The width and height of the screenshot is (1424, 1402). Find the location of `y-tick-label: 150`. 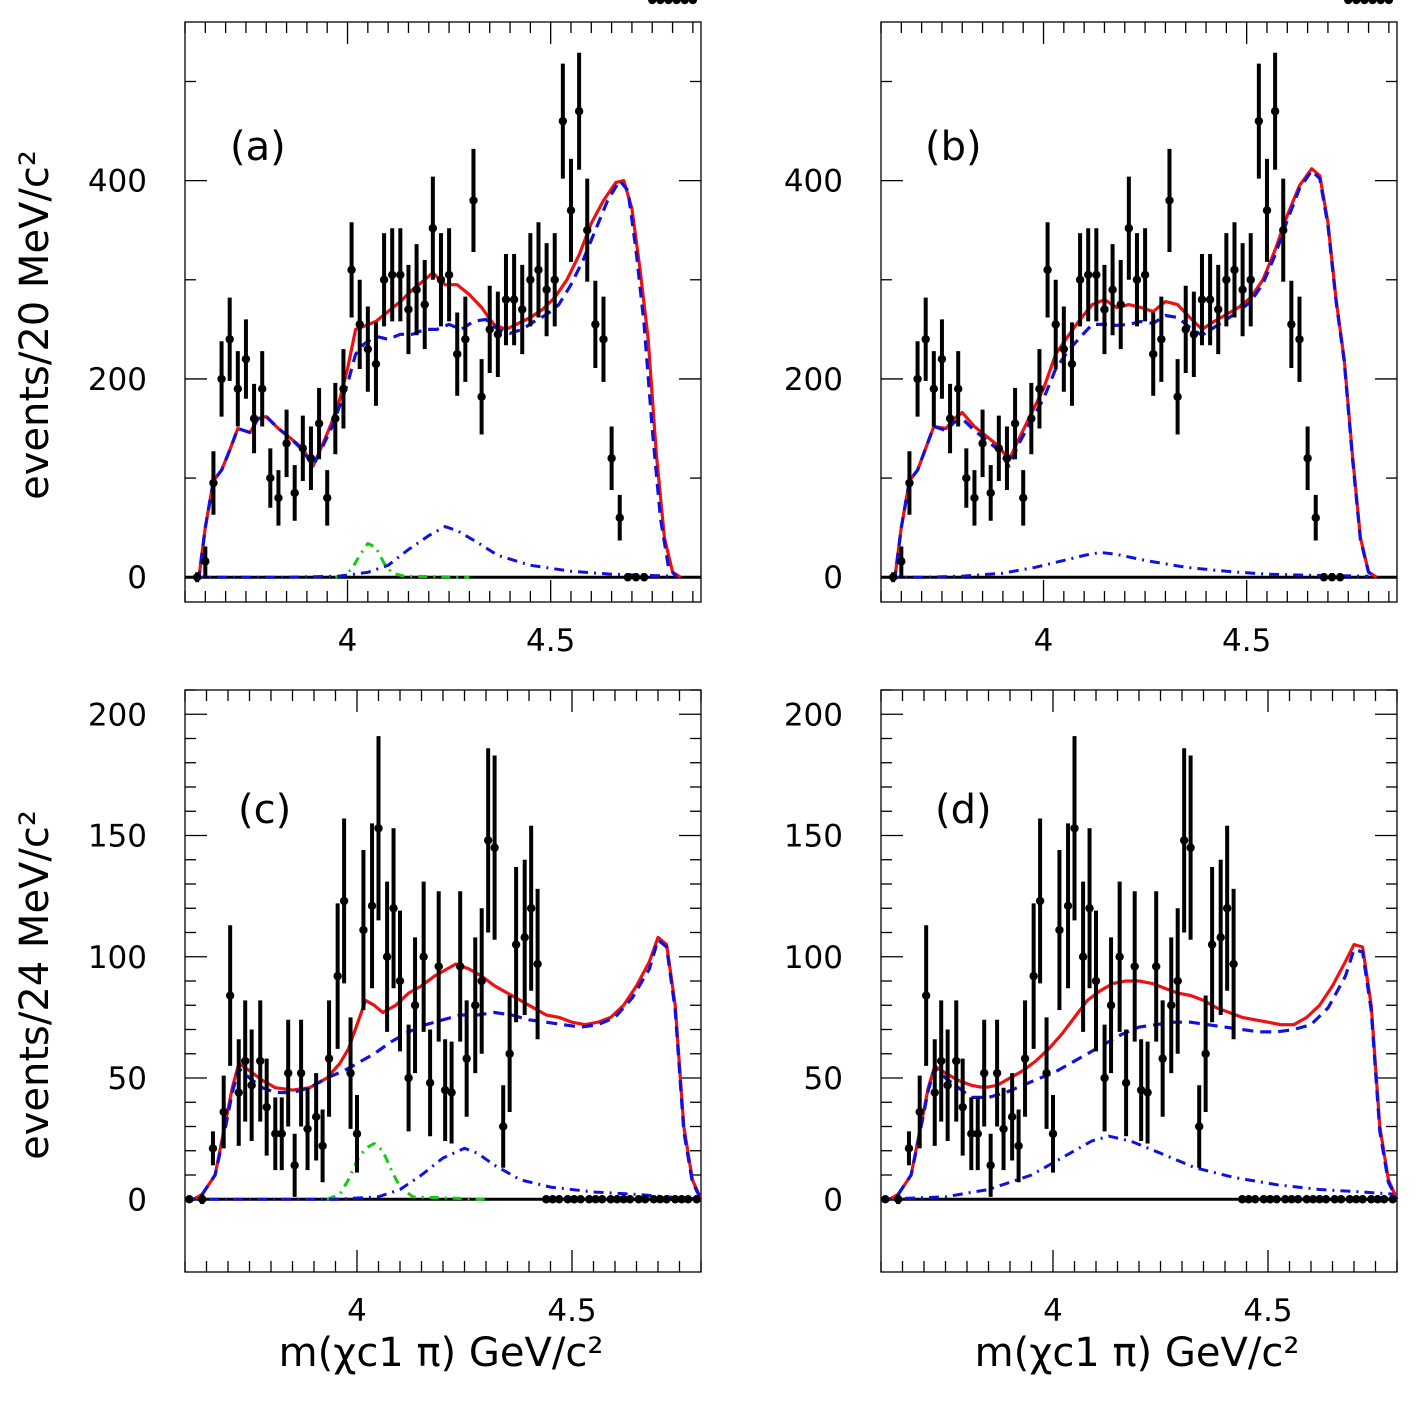

y-tick-label: 150 is located at coordinates (117, 837).